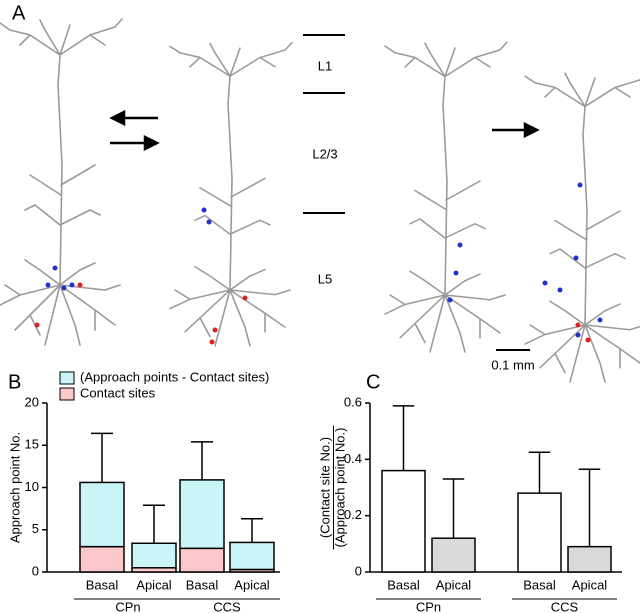 The width and height of the screenshot is (640, 613). What do you see at coordinates (353, 458) in the screenshot?
I see `y-tick-label: 0.4` at bounding box center [353, 458].